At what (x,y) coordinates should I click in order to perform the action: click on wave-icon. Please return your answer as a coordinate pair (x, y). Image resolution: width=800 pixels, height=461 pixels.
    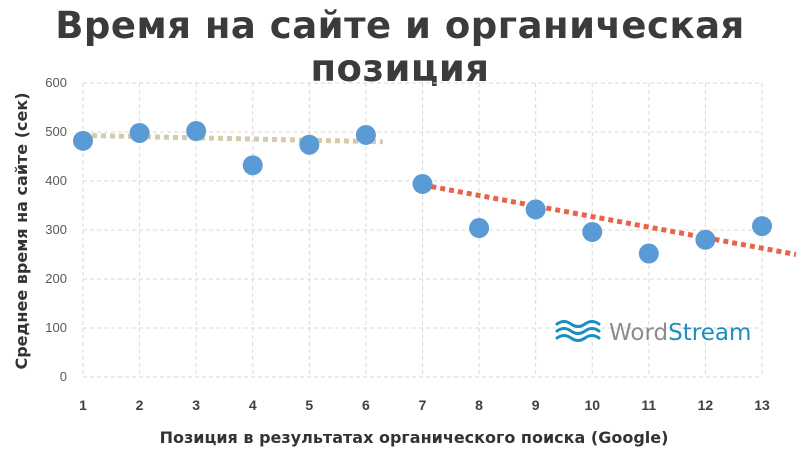
    Looking at the image, I should click on (578, 331).